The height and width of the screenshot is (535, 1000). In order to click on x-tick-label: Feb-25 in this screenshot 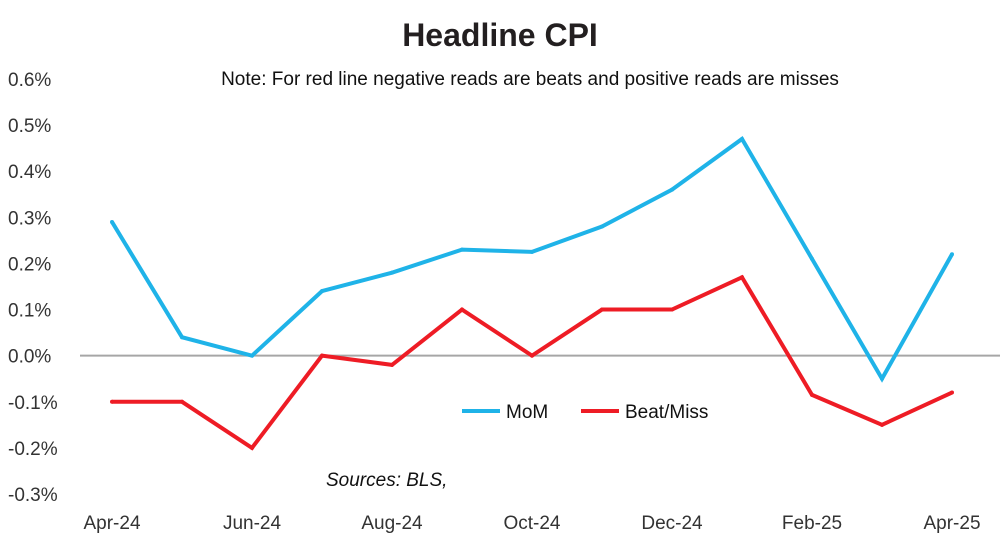, I will do `click(812, 523)`.